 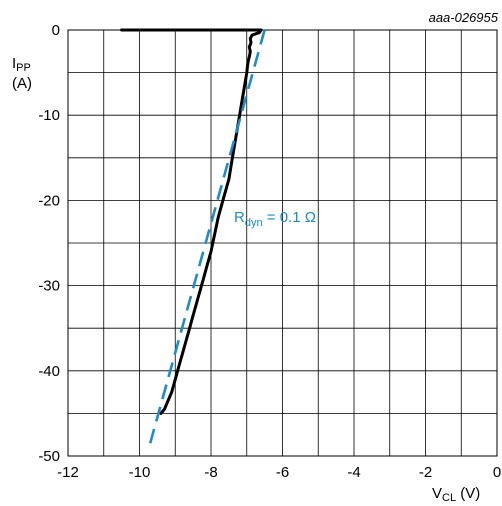 What do you see at coordinates (49, 115) in the screenshot?
I see `y-tick-label: -10` at bounding box center [49, 115].